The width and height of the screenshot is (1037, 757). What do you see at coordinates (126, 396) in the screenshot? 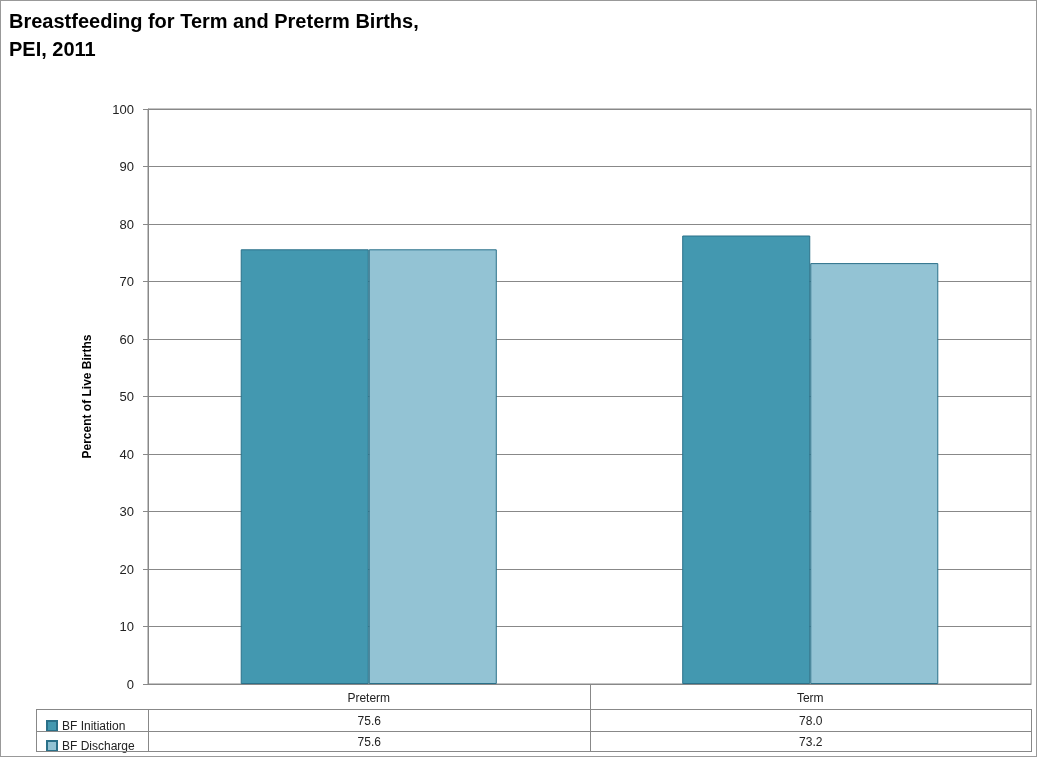
I see `y-tick-label: 50` at bounding box center [126, 396].